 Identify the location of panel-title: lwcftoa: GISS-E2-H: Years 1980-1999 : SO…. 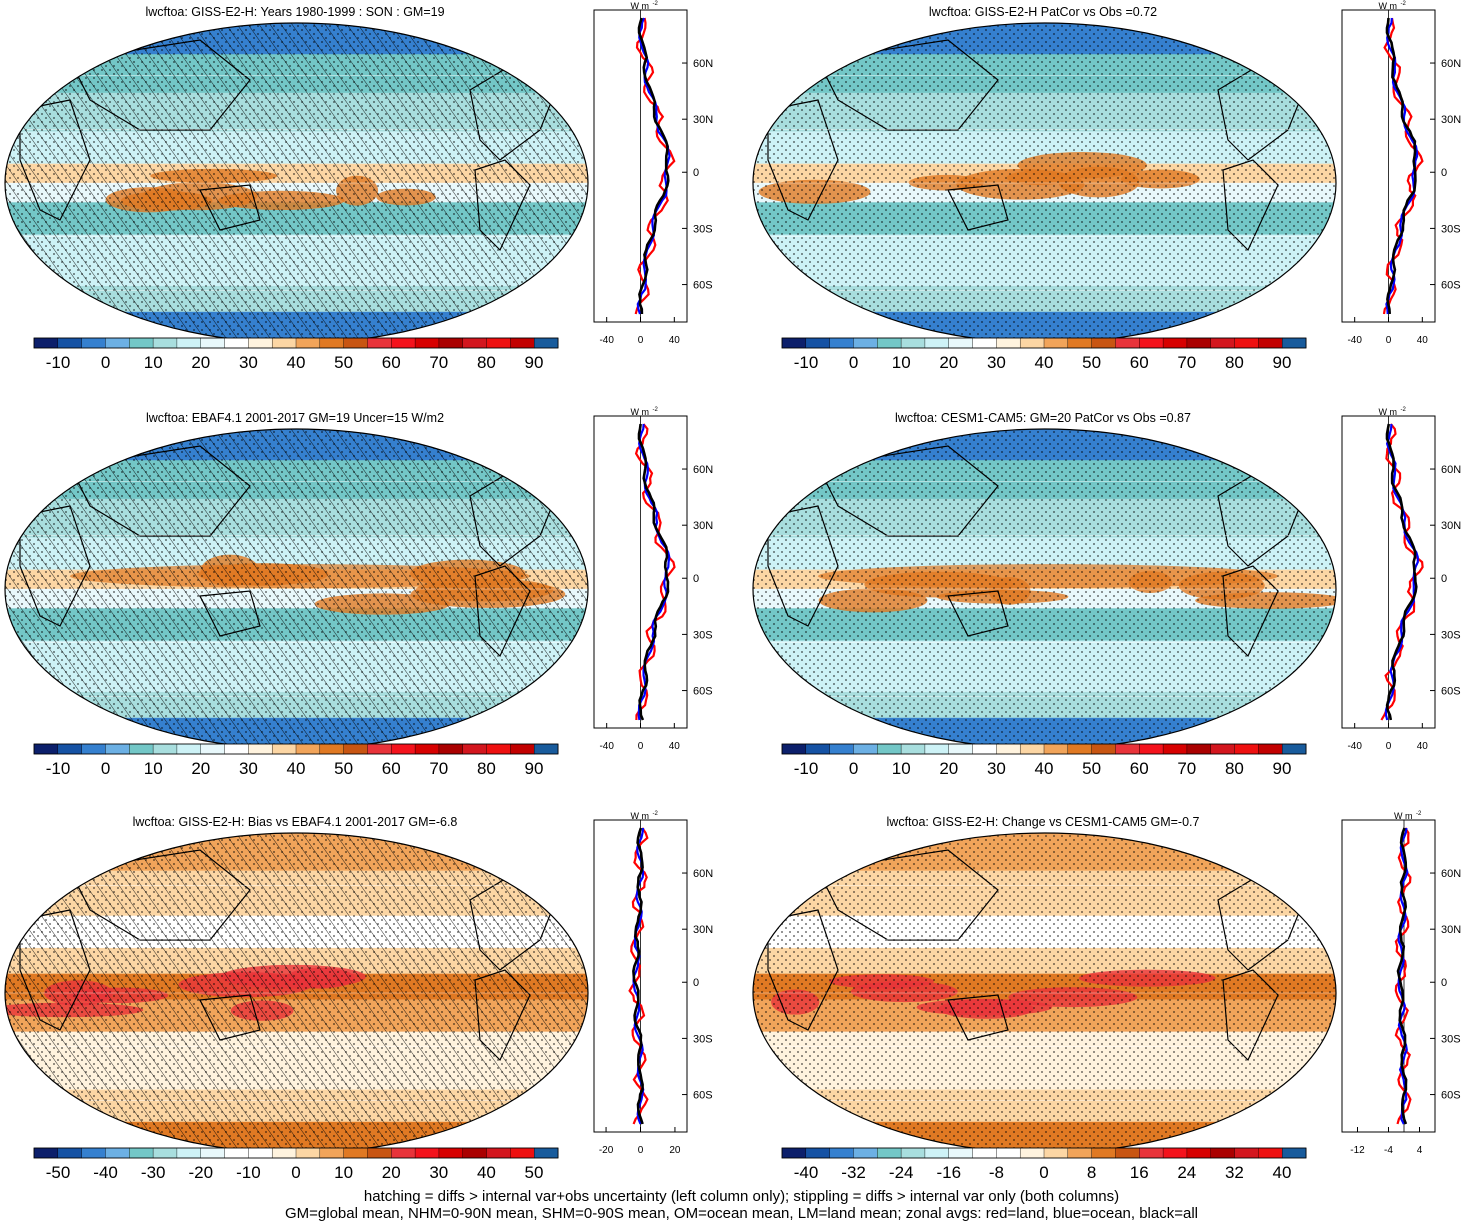
(294, 12).